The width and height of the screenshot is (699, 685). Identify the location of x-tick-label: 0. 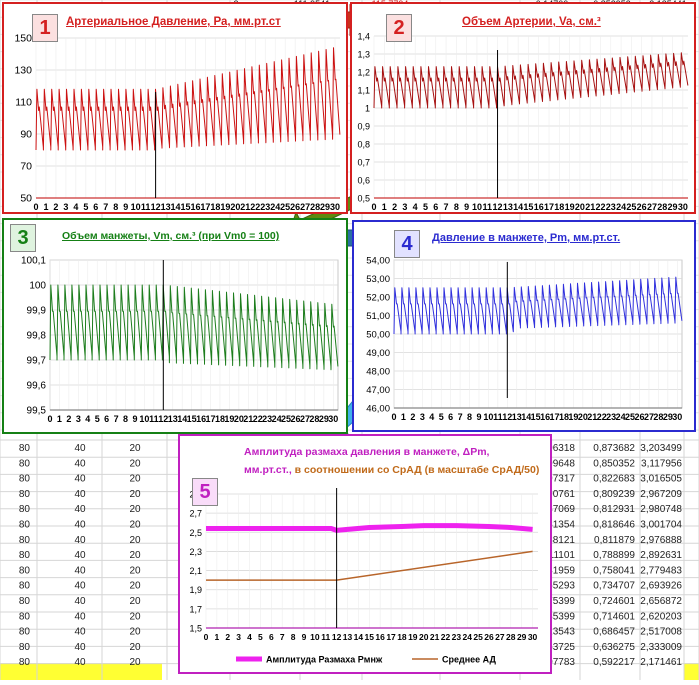
(35, 207).